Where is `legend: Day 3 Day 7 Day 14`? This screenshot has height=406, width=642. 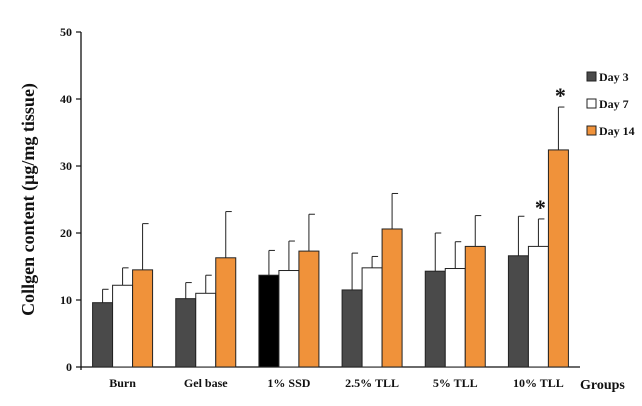 legend: Day 3 Day 7 Day 14 is located at coordinates (610, 104).